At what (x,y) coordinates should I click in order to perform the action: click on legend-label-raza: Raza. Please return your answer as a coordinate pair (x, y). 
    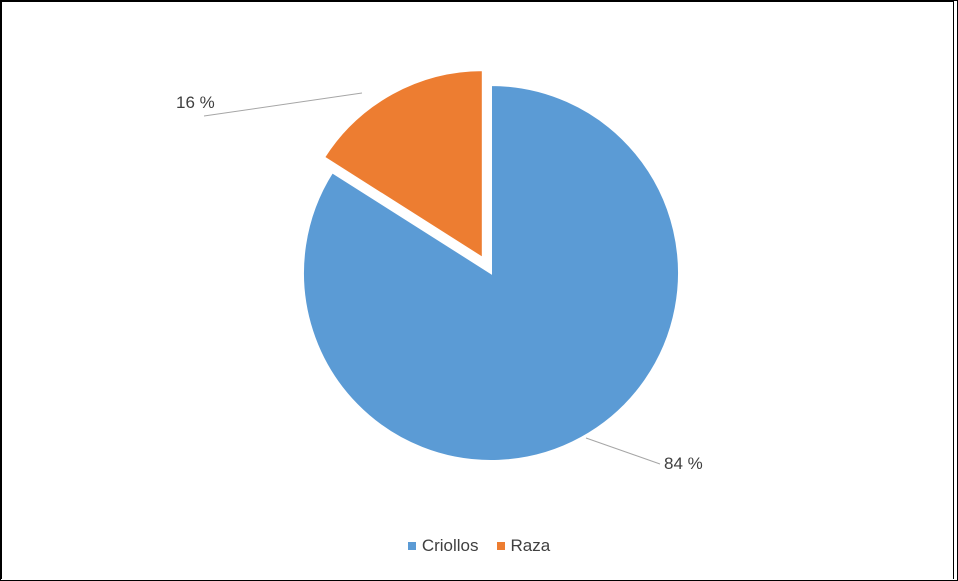
    Looking at the image, I should click on (530, 545).